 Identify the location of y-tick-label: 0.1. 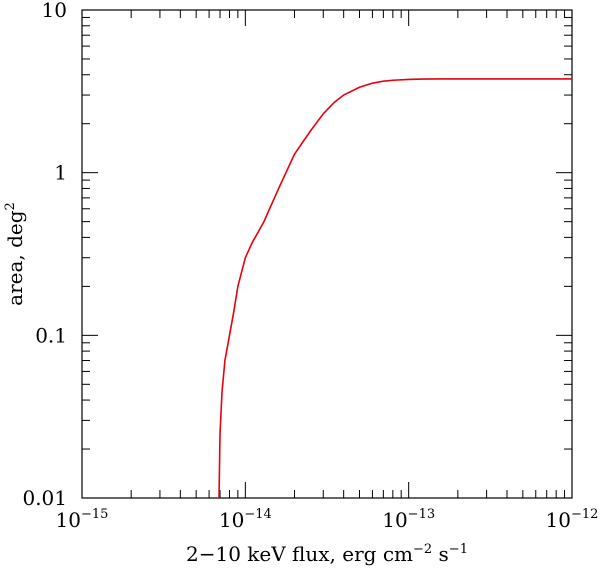
(51, 335).